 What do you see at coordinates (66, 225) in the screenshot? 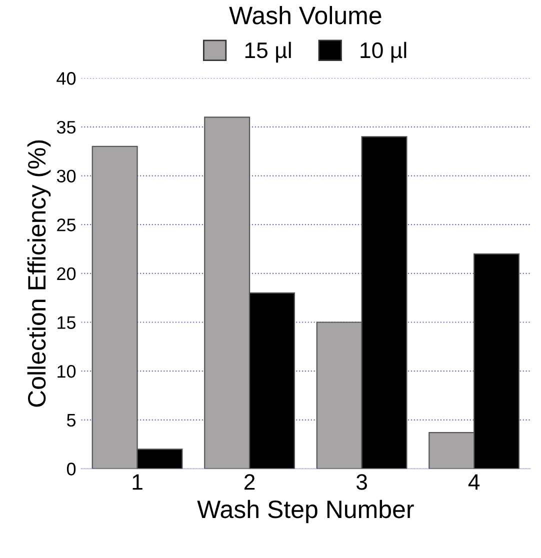
I see `y-tick-label: 25` at bounding box center [66, 225].